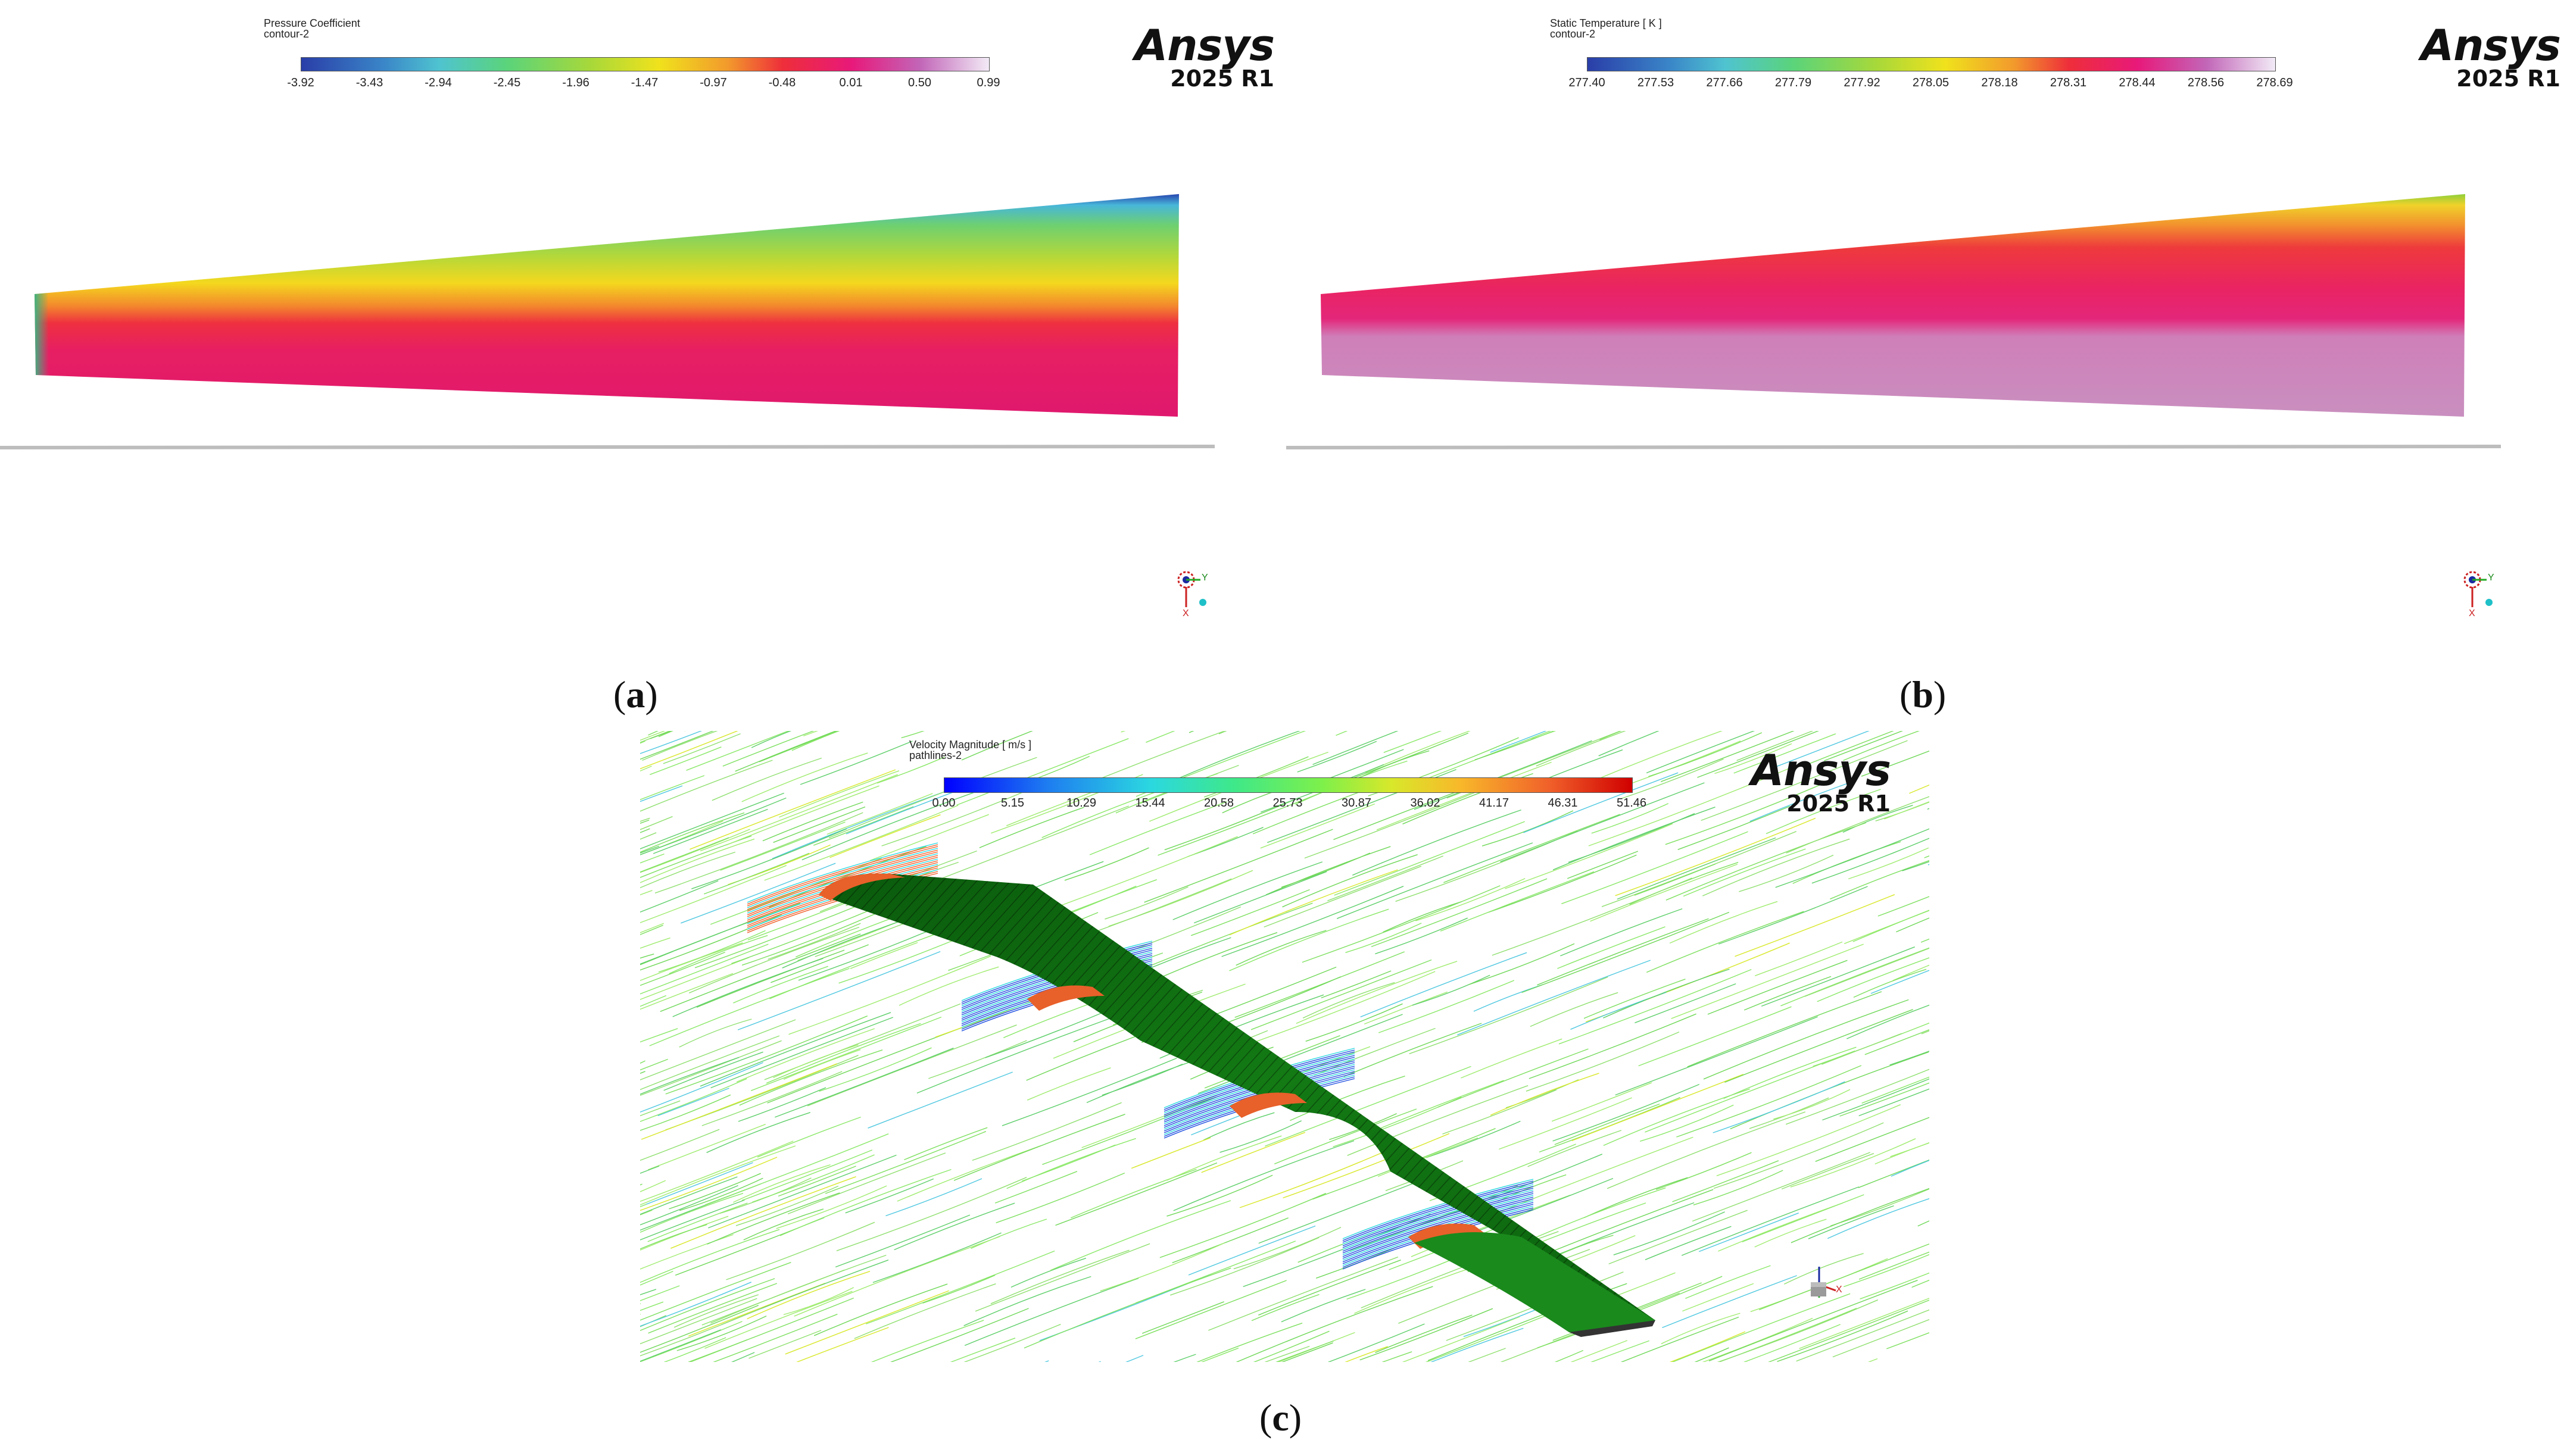 The image size is (2567, 1456). What do you see at coordinates (438, 82) in the screenshot?
I see `colorbar-tick: -2.94` at bounding box center [438, 82].